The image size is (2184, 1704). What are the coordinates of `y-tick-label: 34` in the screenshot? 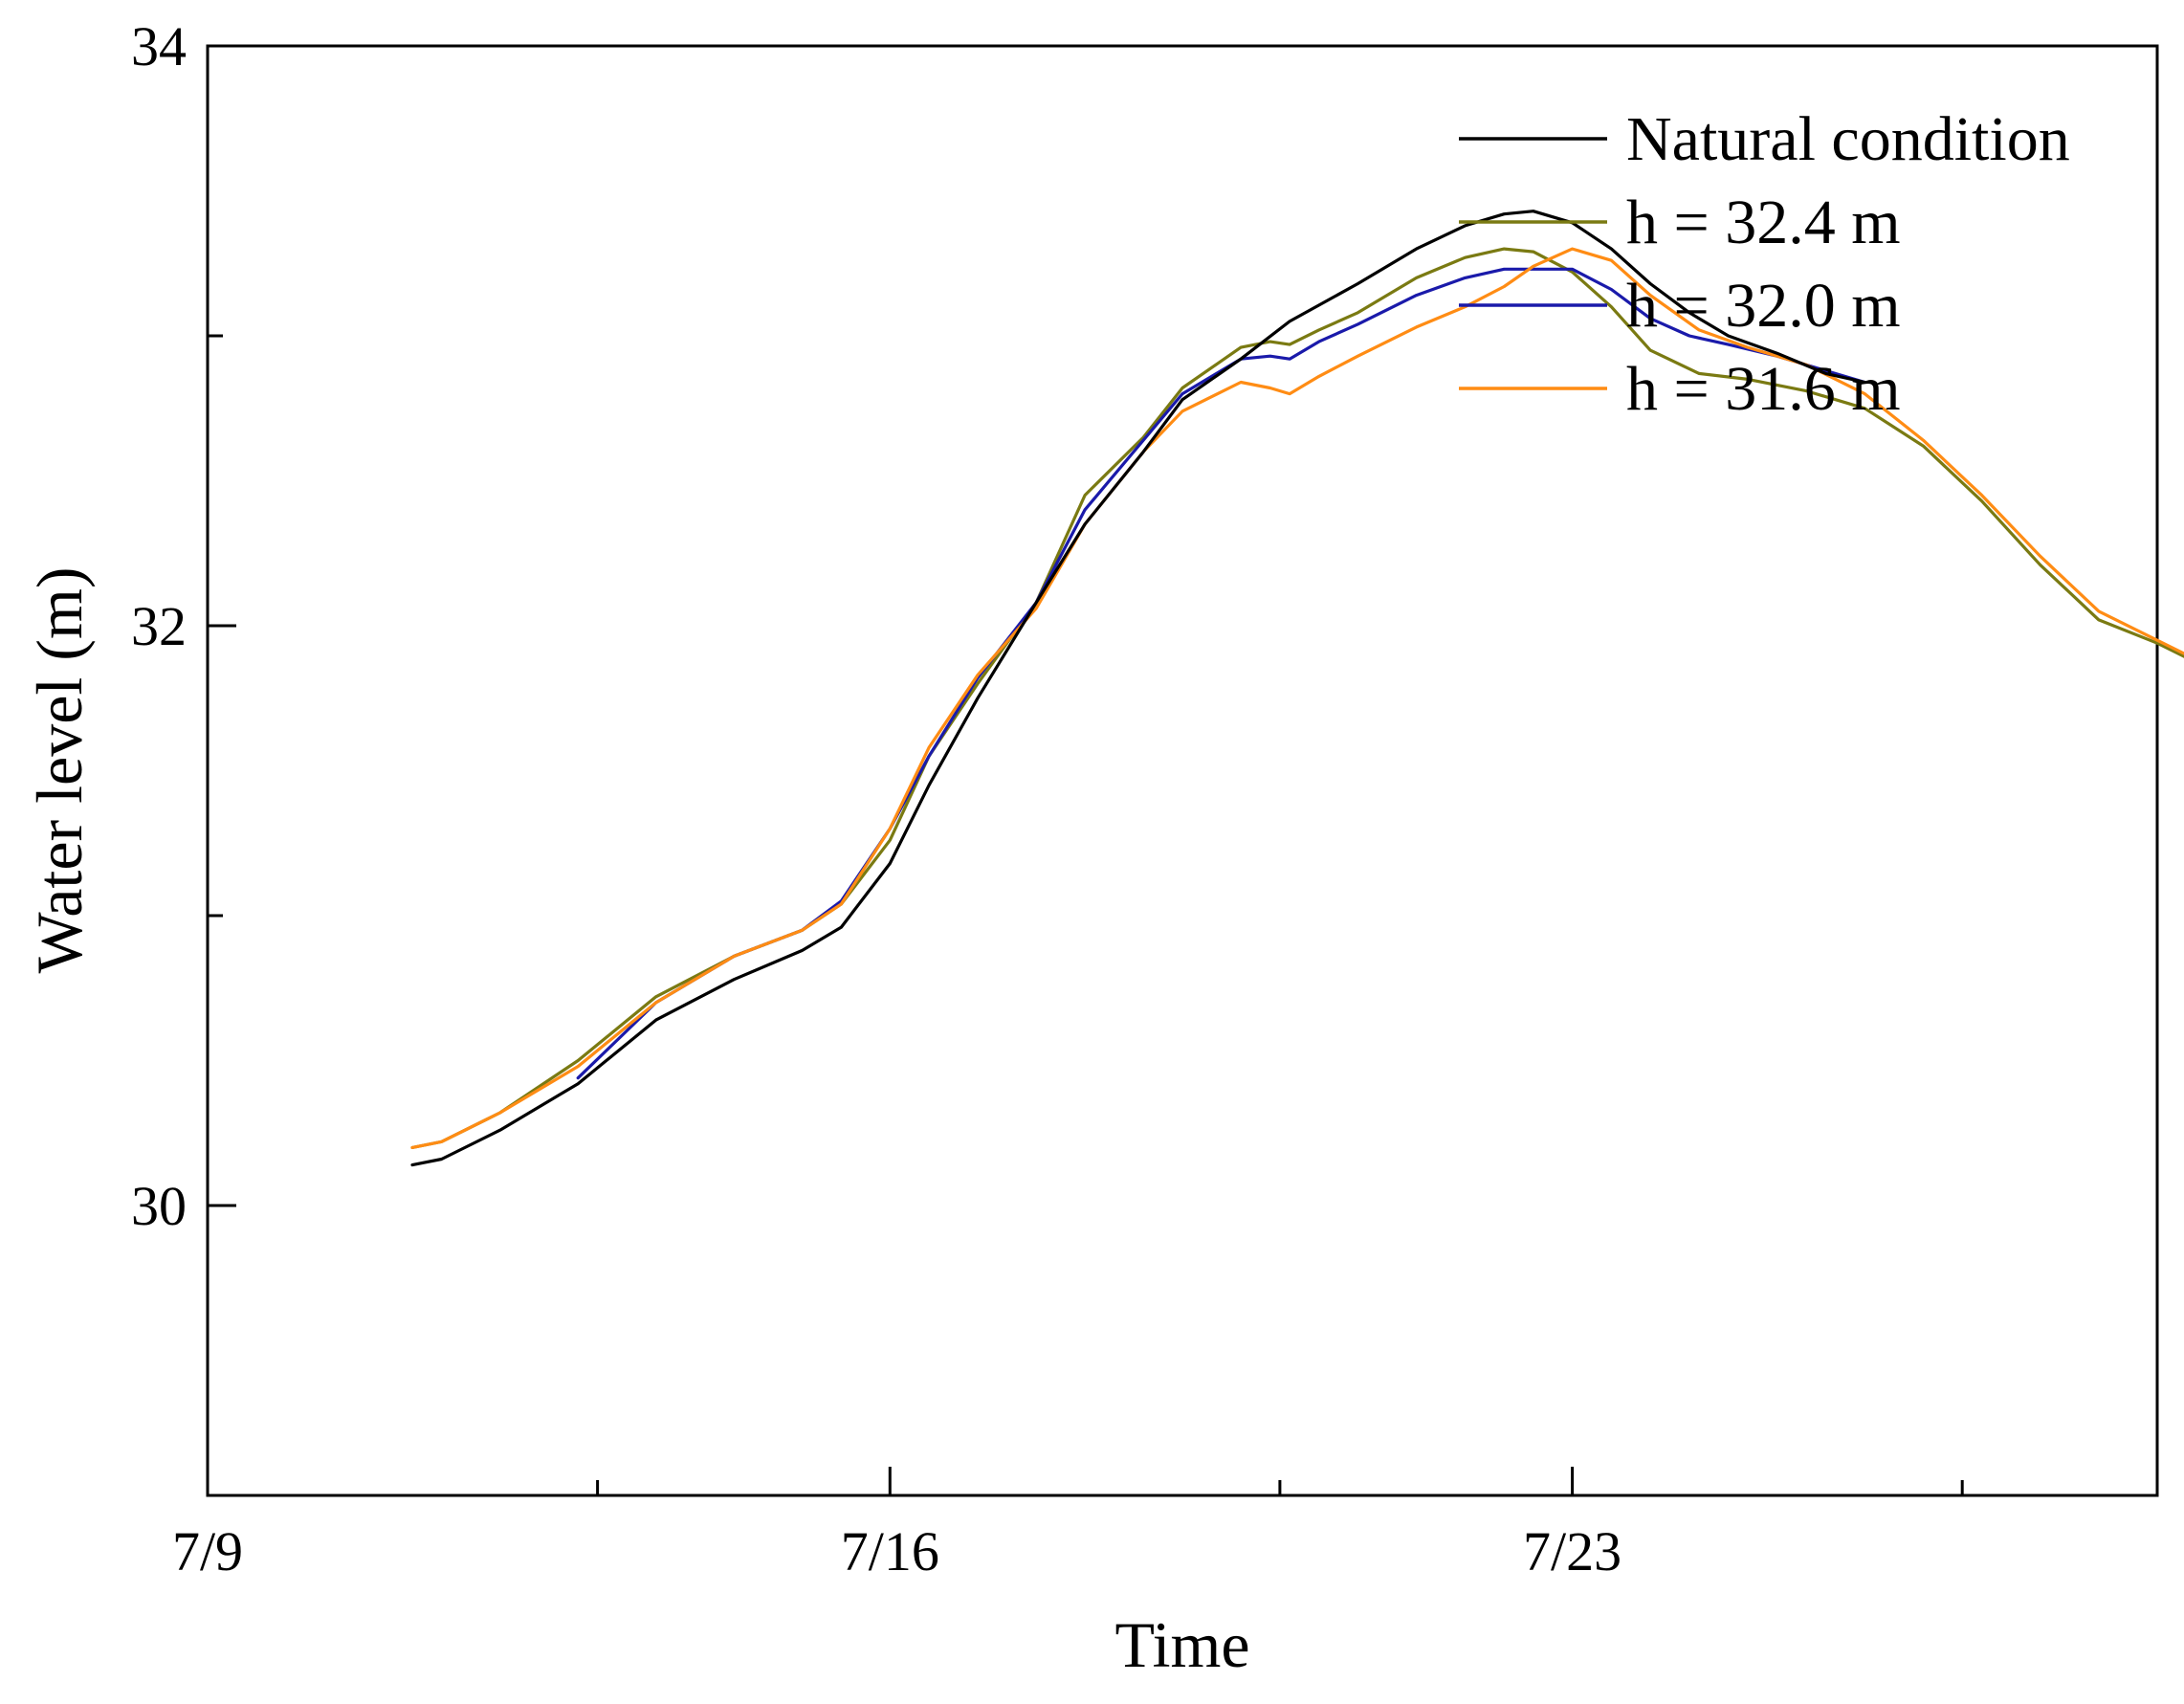 It's located at (159, 46).